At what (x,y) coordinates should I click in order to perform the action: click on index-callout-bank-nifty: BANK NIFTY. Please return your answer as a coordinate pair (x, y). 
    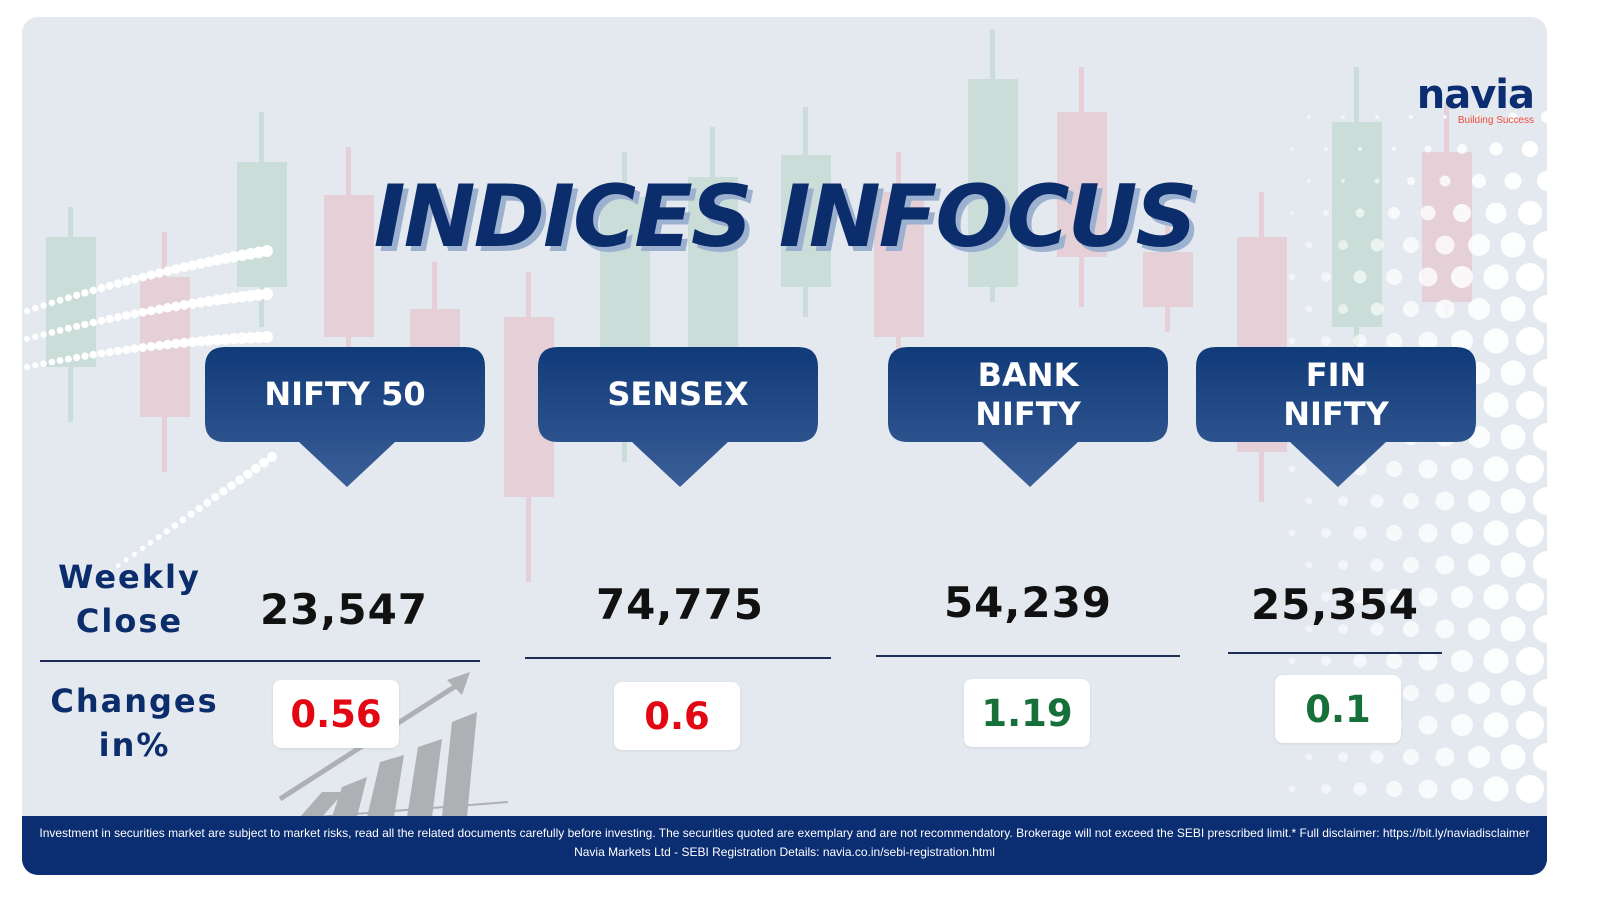
    Looking at the image, I should click on (1028, 417).